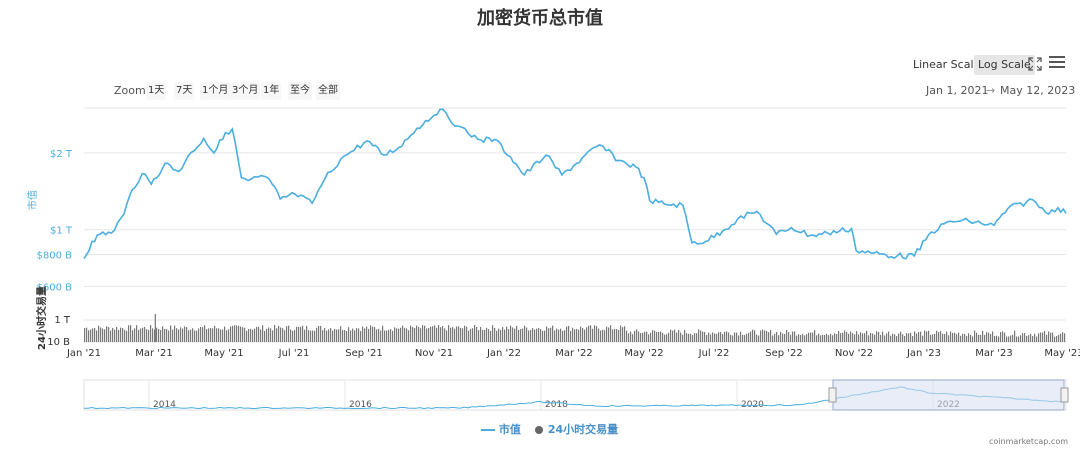  What do you see at coordinates (271, 91) in the screenshot?
I see `zoom-1y-button: 1年` at bounding box center [271, 91].